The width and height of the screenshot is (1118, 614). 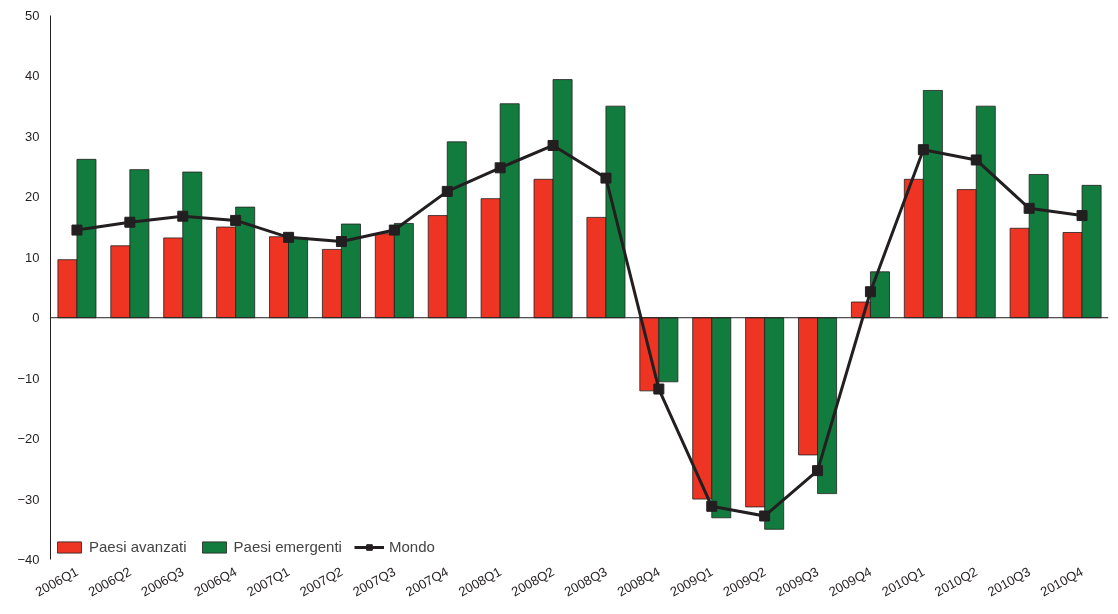 What do you see at coordinates (28, 439) in the screenshot?
I see `y-tick-label: −20` at bounding box center [28, 439].